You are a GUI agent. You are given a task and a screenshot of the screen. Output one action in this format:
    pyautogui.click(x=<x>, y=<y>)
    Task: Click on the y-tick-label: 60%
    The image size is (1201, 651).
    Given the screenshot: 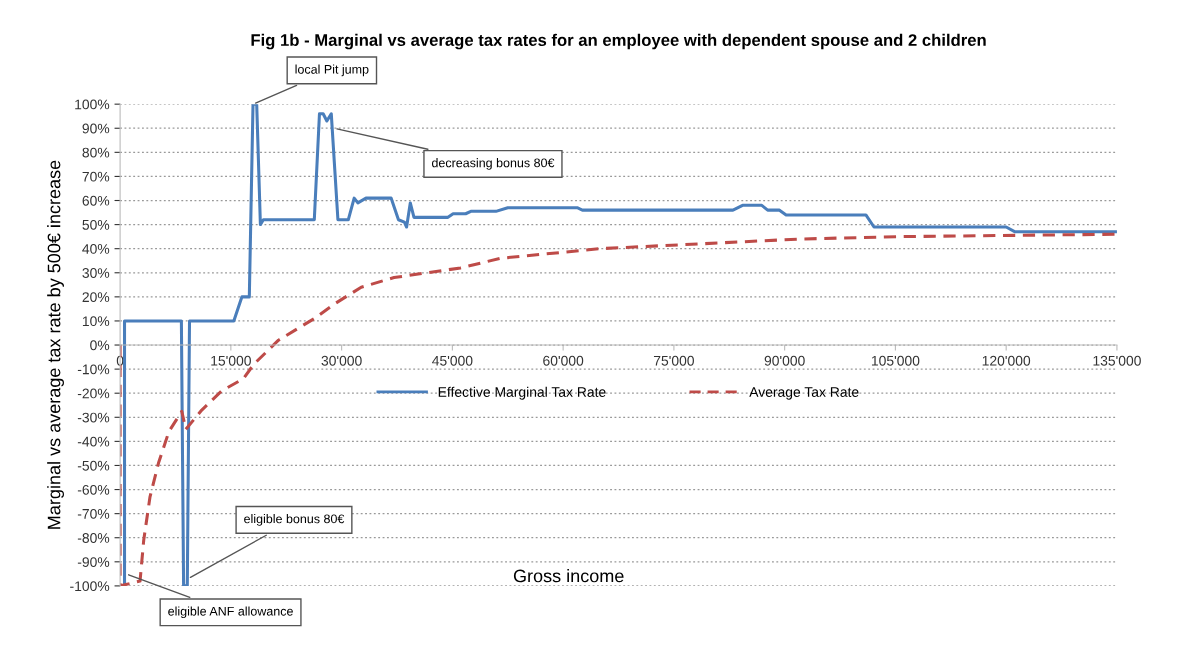 What is the action you would take?
    pyautogui.click(x=96, y=200)
    